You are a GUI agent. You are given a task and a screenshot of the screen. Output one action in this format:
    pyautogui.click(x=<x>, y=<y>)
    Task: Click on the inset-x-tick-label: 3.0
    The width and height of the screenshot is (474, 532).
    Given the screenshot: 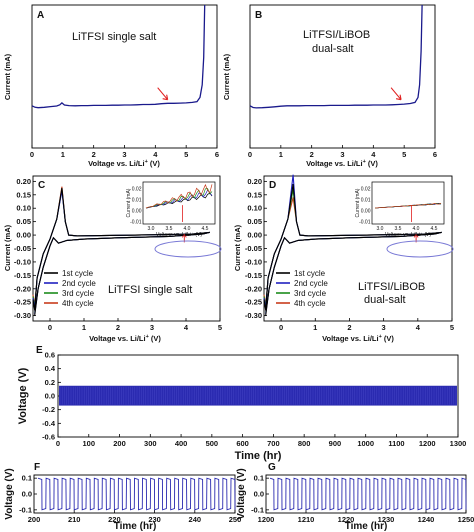 What is the action you would take?
    pyautogui.click(x=380, y=229)
    